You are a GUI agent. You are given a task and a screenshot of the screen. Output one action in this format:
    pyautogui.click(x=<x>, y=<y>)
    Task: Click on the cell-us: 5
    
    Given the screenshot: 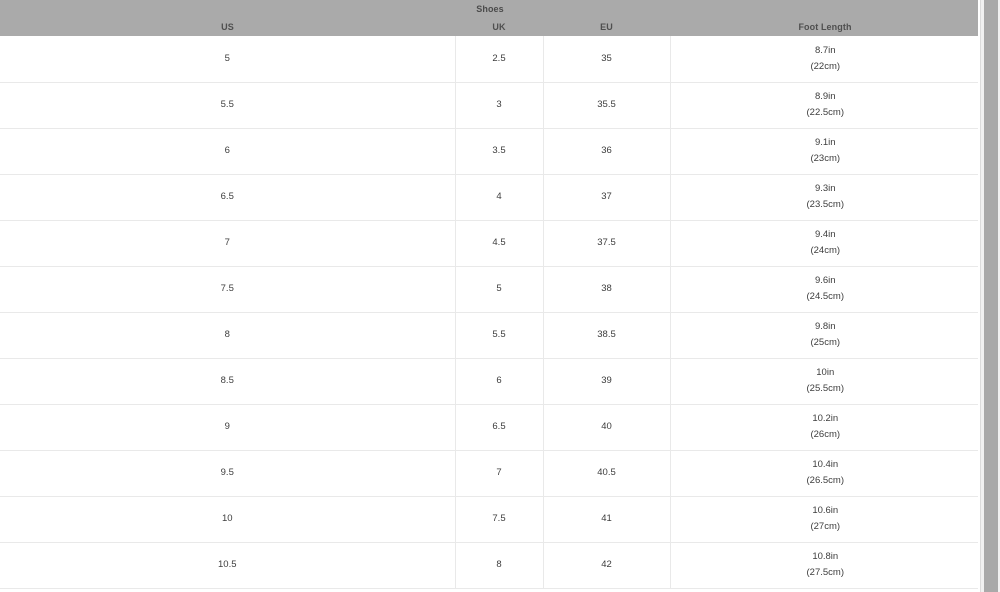 What is the action you would take?
    pyautogui.click(x=228, y=59)
    